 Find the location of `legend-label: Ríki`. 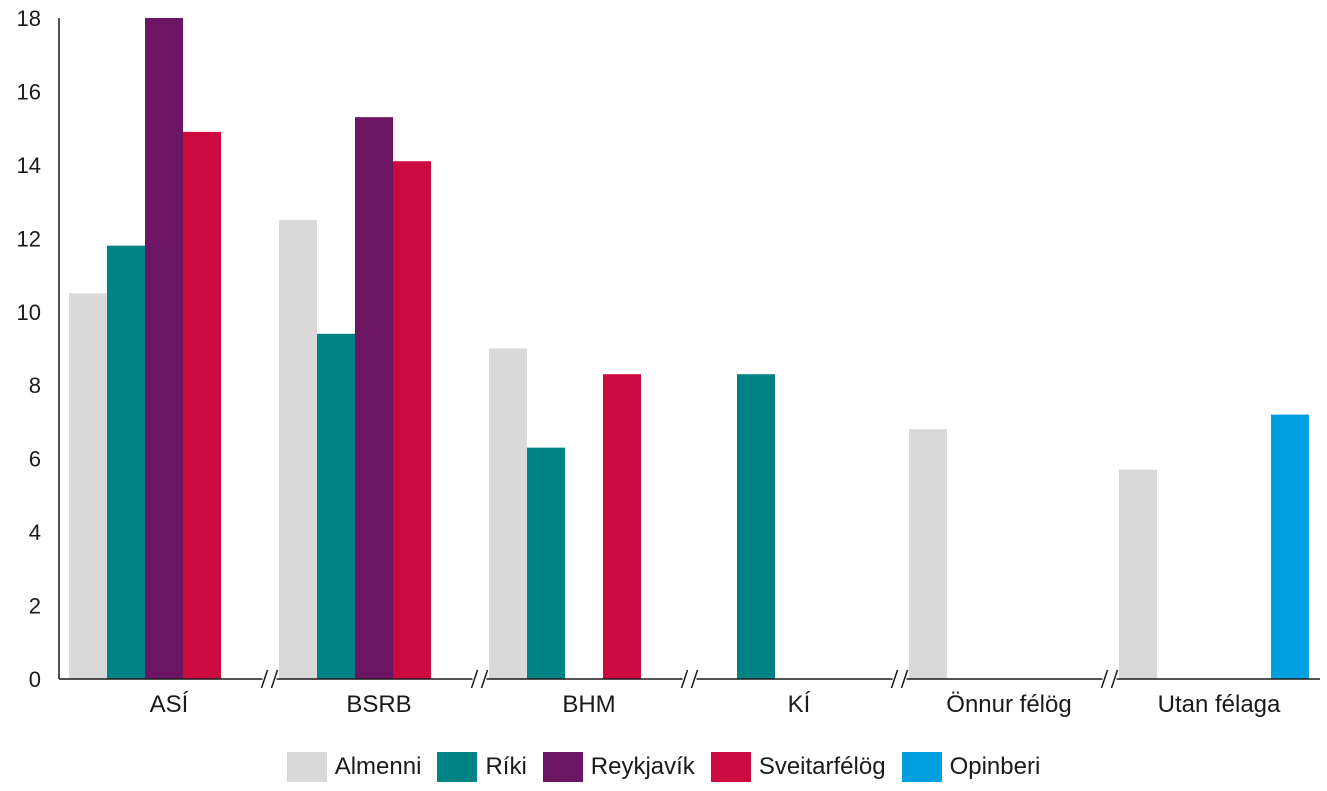

legend-label: Ríki is located at coordinates (506, 766).